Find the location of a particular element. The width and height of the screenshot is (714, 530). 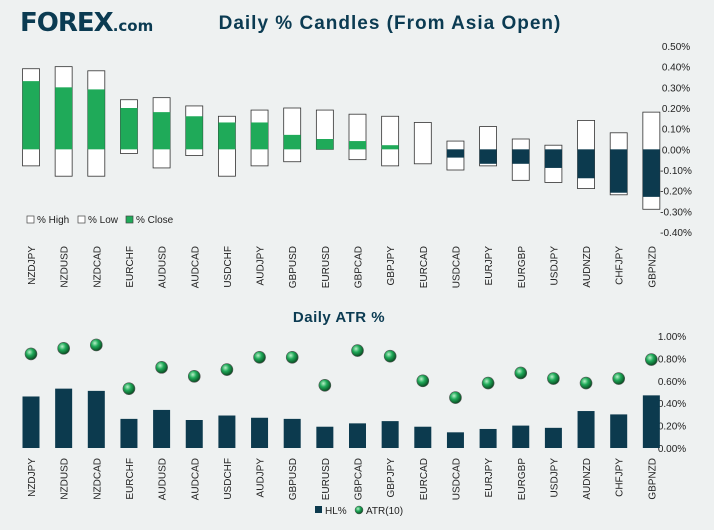

hl-bar-usdcad is located at coordinates (455, 440).